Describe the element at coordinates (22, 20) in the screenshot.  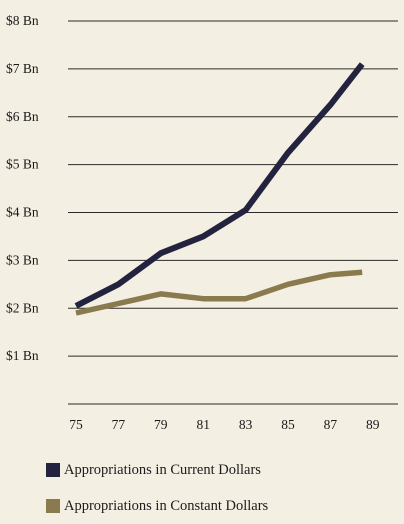
I see `y-tick-label: $8 Bn` at that location.